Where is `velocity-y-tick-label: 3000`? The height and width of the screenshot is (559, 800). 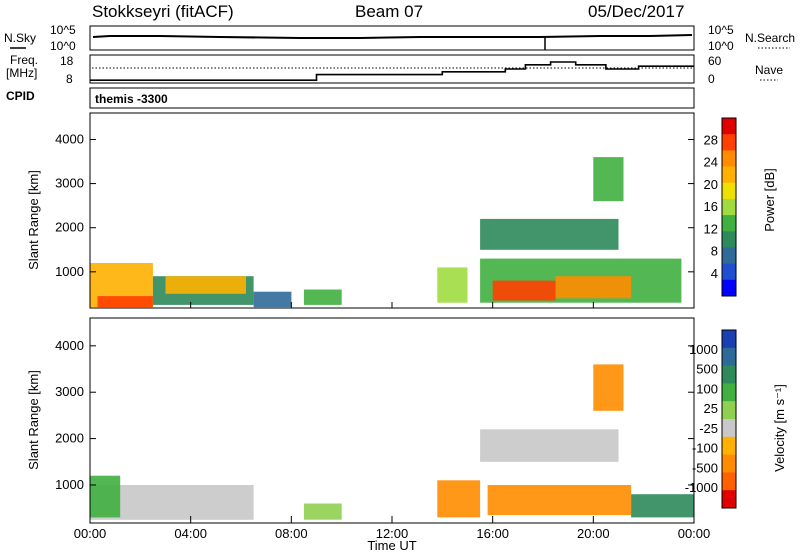 velocity-y-tick-label: 3000 is located at coordinates (69, 391).